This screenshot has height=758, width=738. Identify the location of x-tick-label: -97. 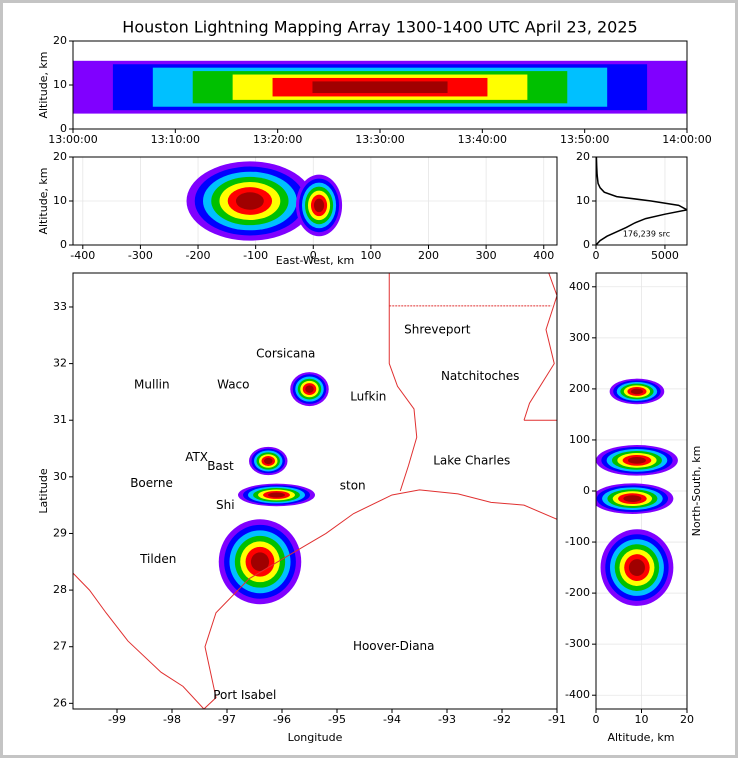
(227, 719).